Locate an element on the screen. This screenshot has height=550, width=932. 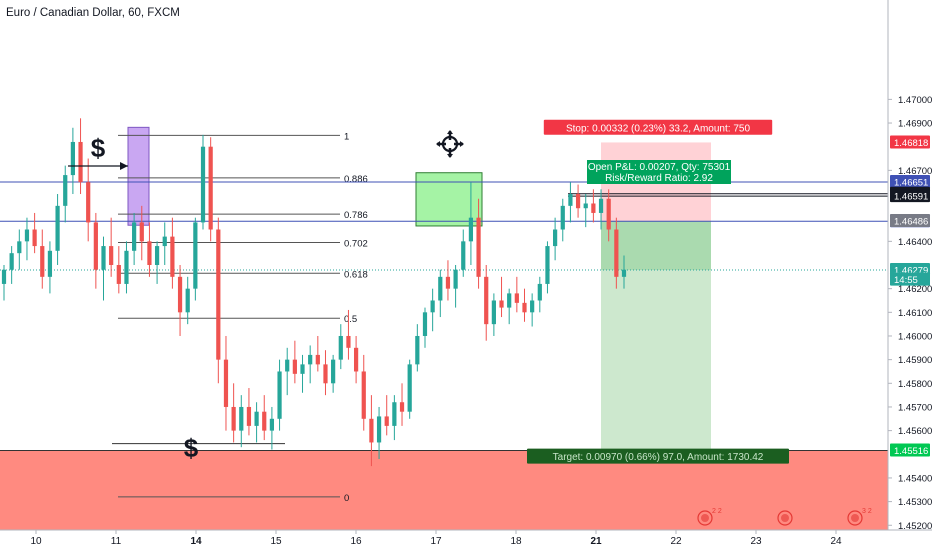
price-badge: 1.45516 is located at coordinates (911, 451).